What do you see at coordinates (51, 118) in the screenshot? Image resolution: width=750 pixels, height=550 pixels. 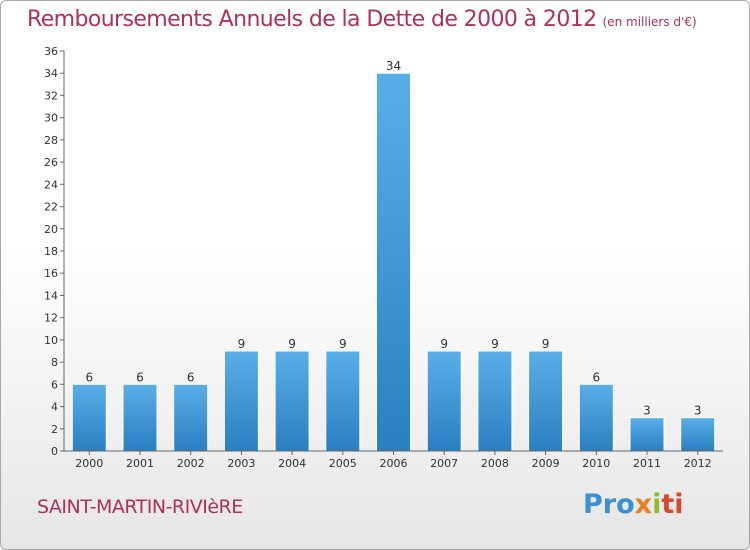 I see `y-tick-label-30: 30` at bounding box center [51, 118].